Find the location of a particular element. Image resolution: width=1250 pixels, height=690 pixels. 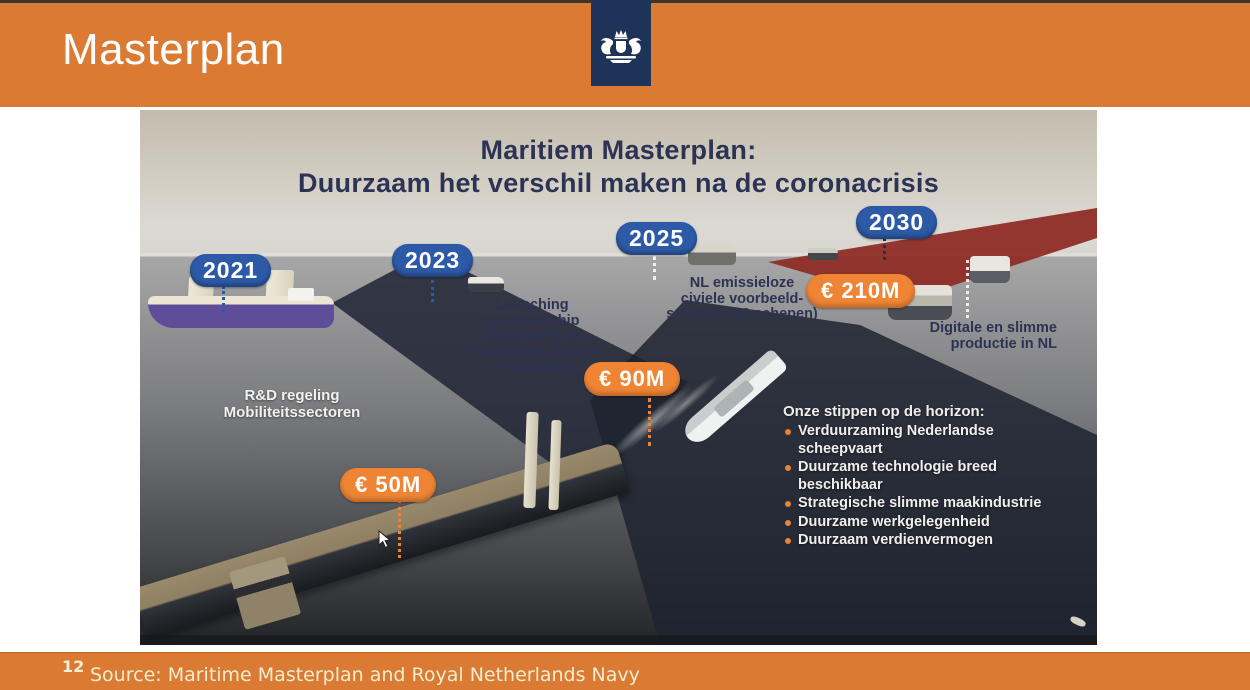

label-rd-regeling: R&D regeling Mobiliteitssectoren is located at coordinates (292, 404).